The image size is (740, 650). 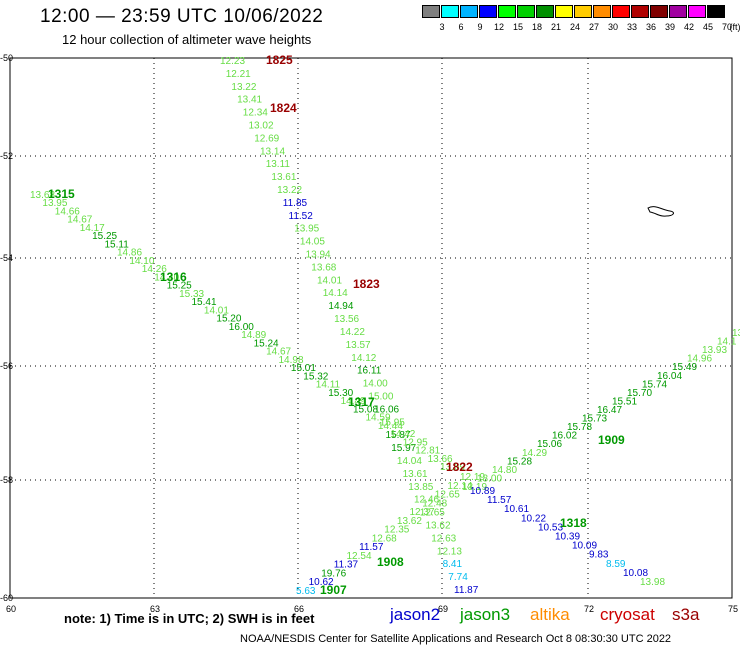 What do you see at coordinates (318, 255) in the screenshot?
I see `swh-reading: 13.94` at bounding box center [318, 255].